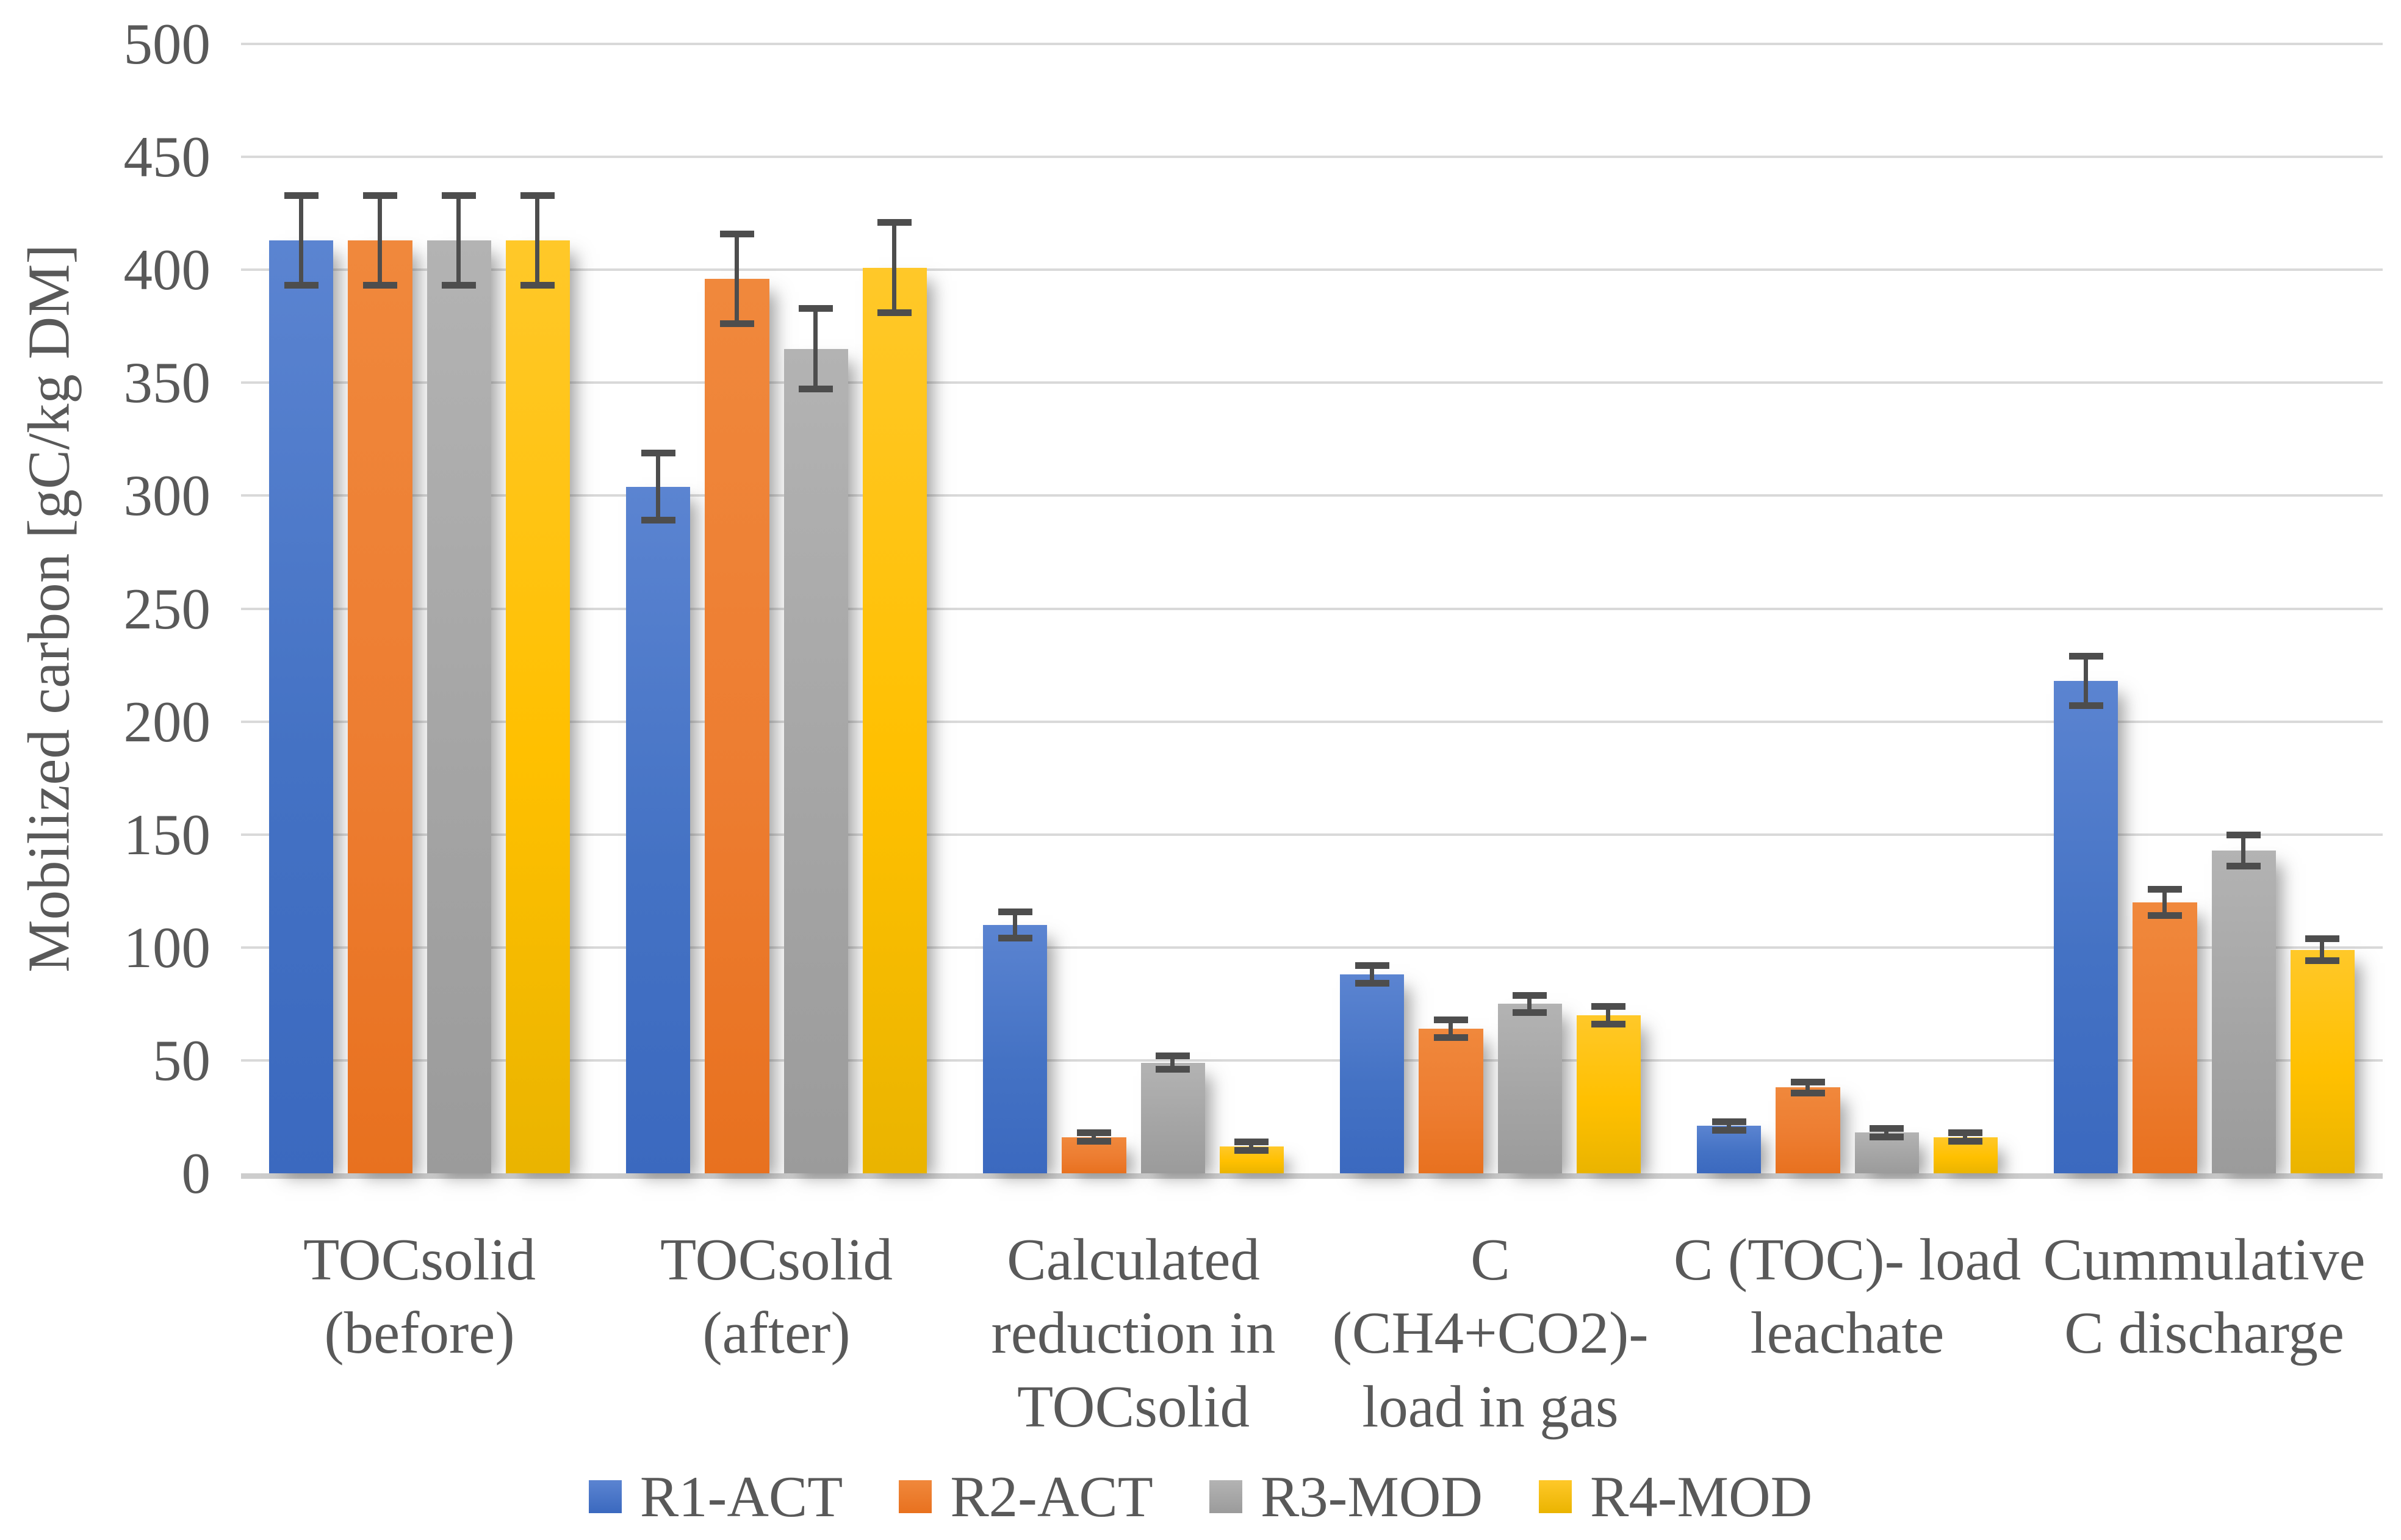 The image size is (2401, 1540). I want to click on legend-label: R3-MOD, so click(1371, 1496).